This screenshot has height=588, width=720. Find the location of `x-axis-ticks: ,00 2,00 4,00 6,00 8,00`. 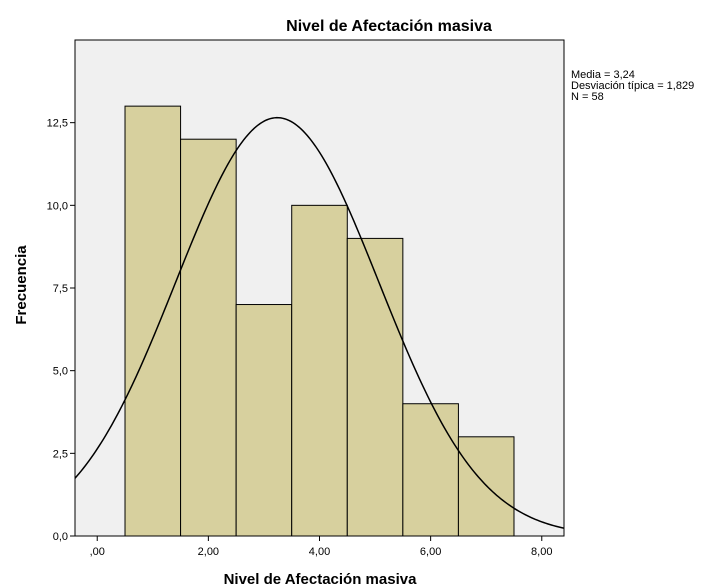

x-axis-ticks: ,00 2,00 4,00 6,00 8,00 is located at coordinates (321, 547).